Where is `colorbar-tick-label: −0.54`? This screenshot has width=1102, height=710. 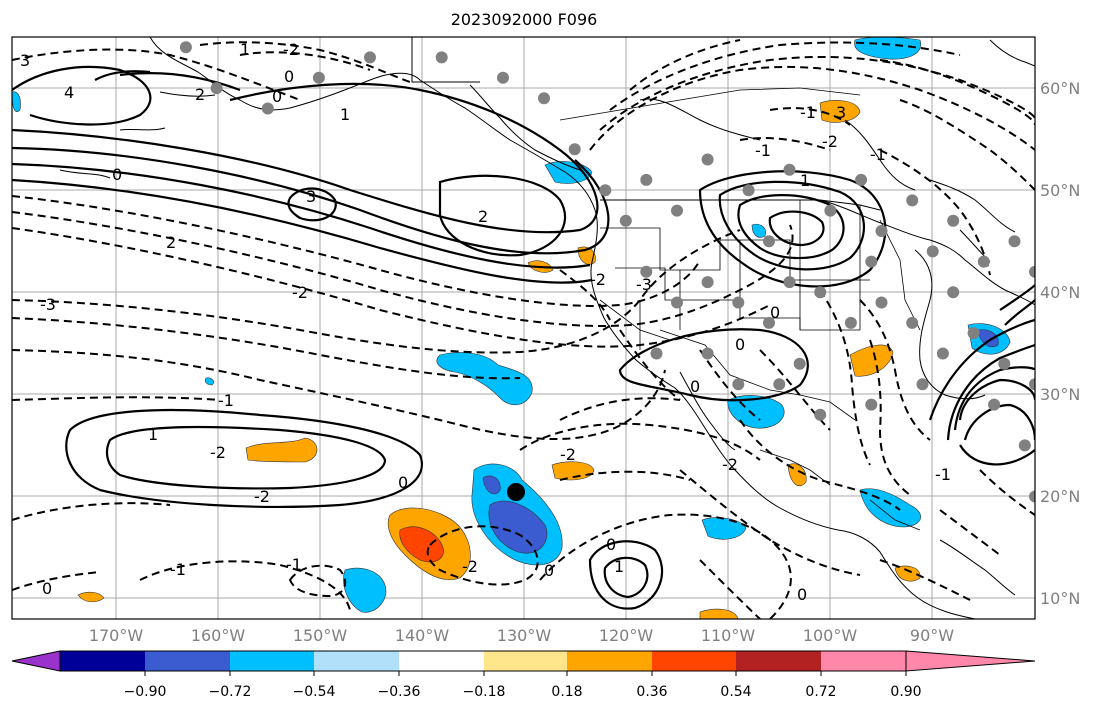
colorbar-tick-label: −0.54 is located at coordinates (314, 692).